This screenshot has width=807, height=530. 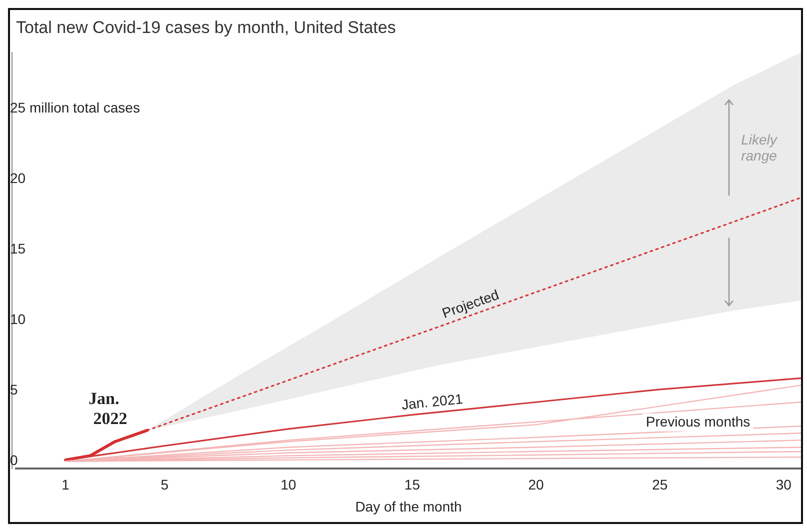 I want to click on annotation: Likely range, so click(x=759, y=148).